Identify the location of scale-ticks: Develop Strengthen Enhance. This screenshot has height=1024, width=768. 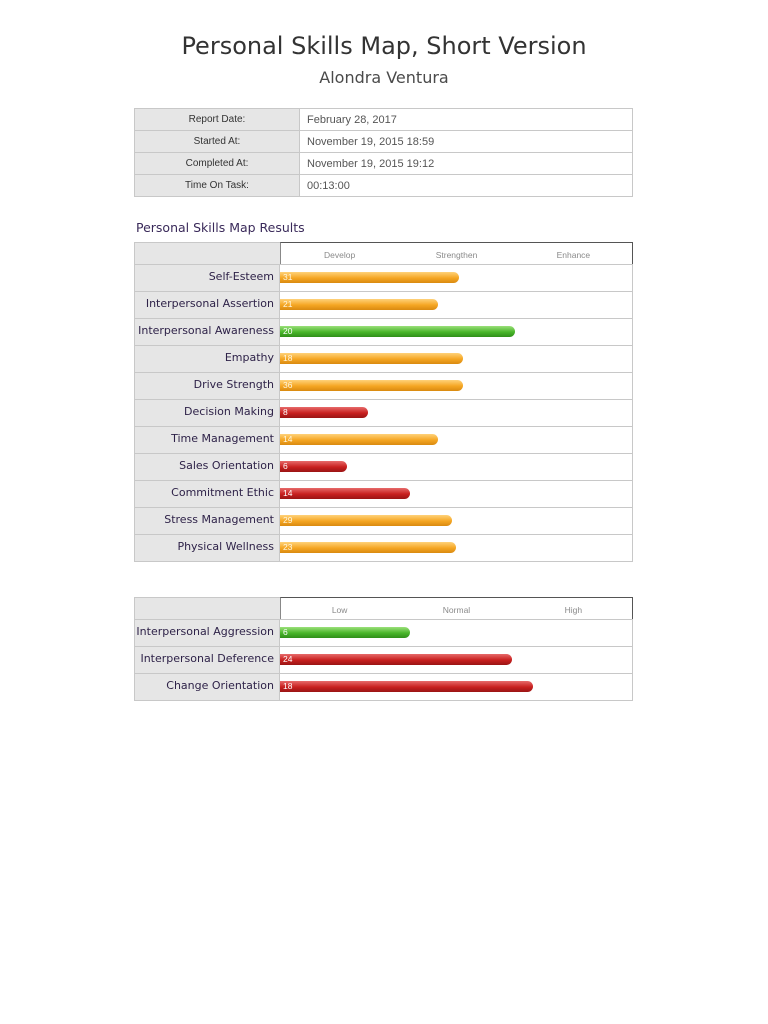
(456, 253).